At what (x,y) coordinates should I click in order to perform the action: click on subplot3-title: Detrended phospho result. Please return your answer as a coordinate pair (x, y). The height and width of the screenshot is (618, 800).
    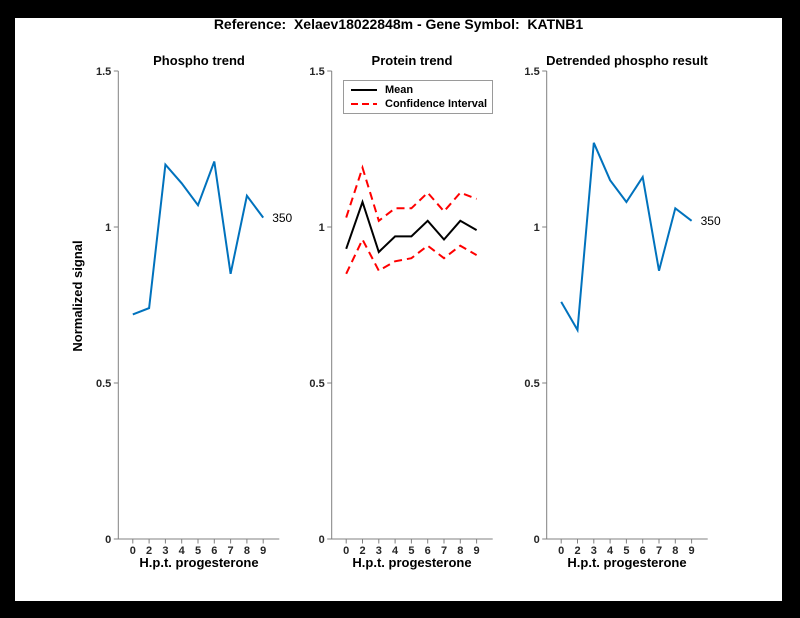
    Looking at the image, I should click on (627, 60).